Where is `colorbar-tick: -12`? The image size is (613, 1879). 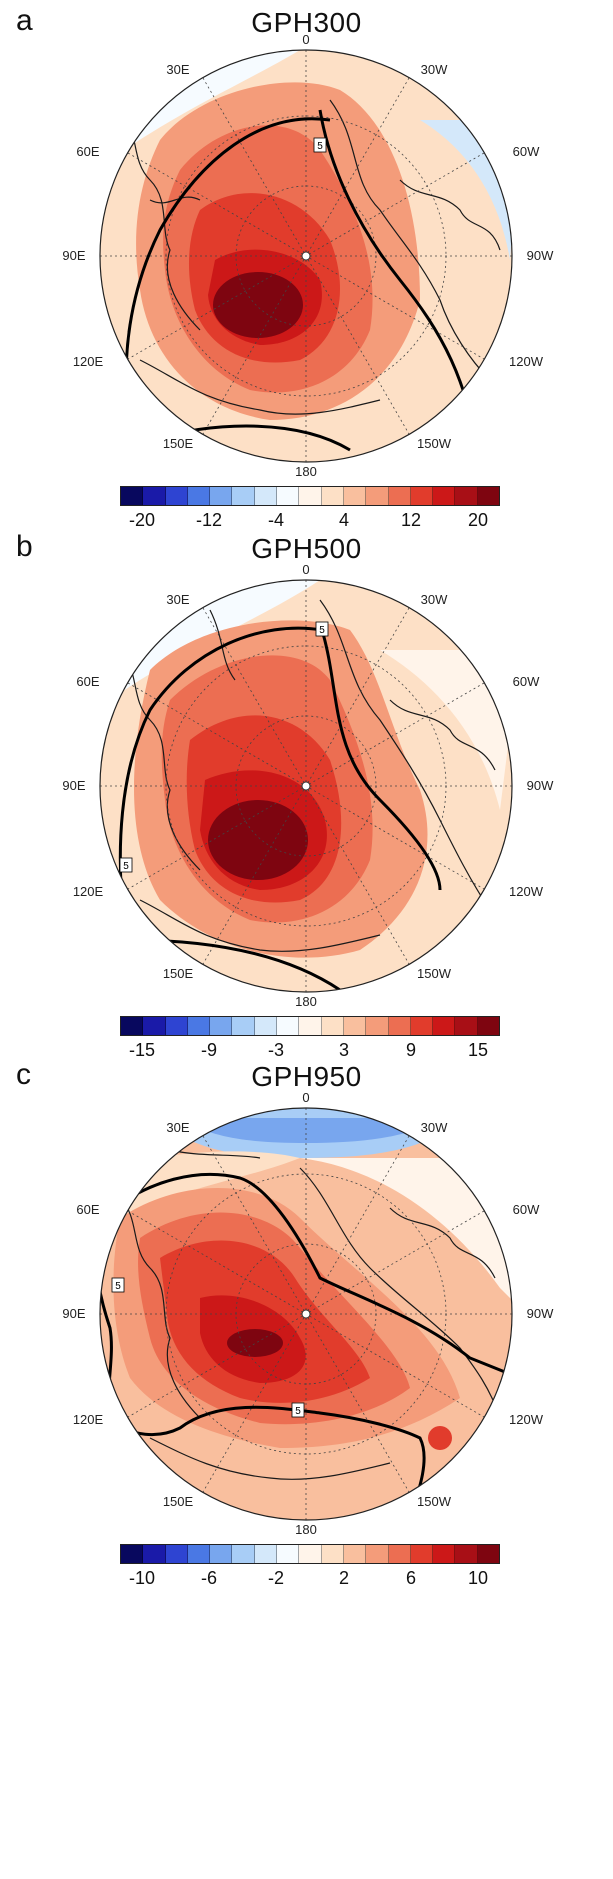 colorbar-tick: -12 is located at coordinates (209, 520).